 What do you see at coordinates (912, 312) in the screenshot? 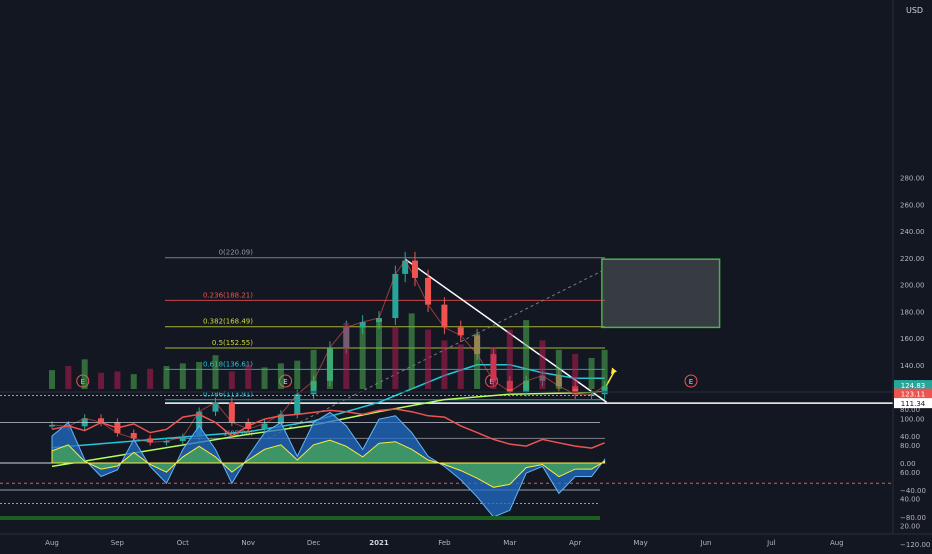
I see `price-tick-5: 180.00` at bounding box center [912, 312].